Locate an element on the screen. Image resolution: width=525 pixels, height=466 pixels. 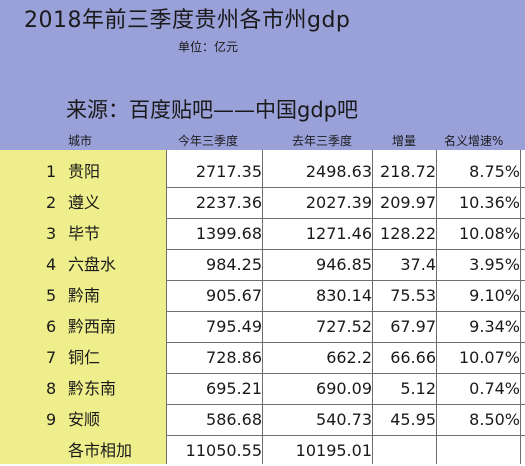
growth-cell: 9.10% is located at coordinates (494, 295).